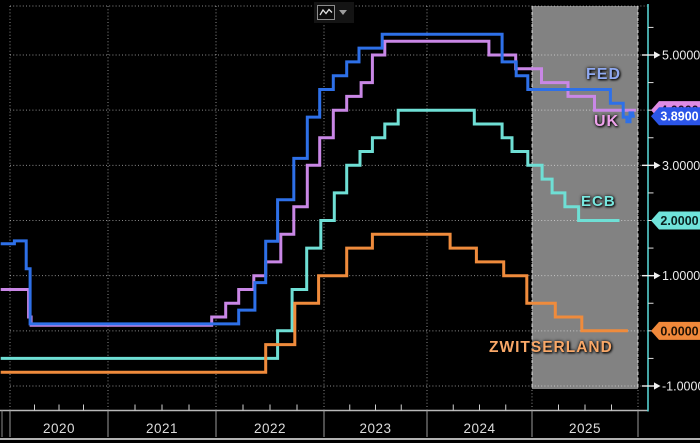 This screenshot has width=700, height=443. I want to click on y-axis-label-3.0000: 3.0000, so click(681, 166).